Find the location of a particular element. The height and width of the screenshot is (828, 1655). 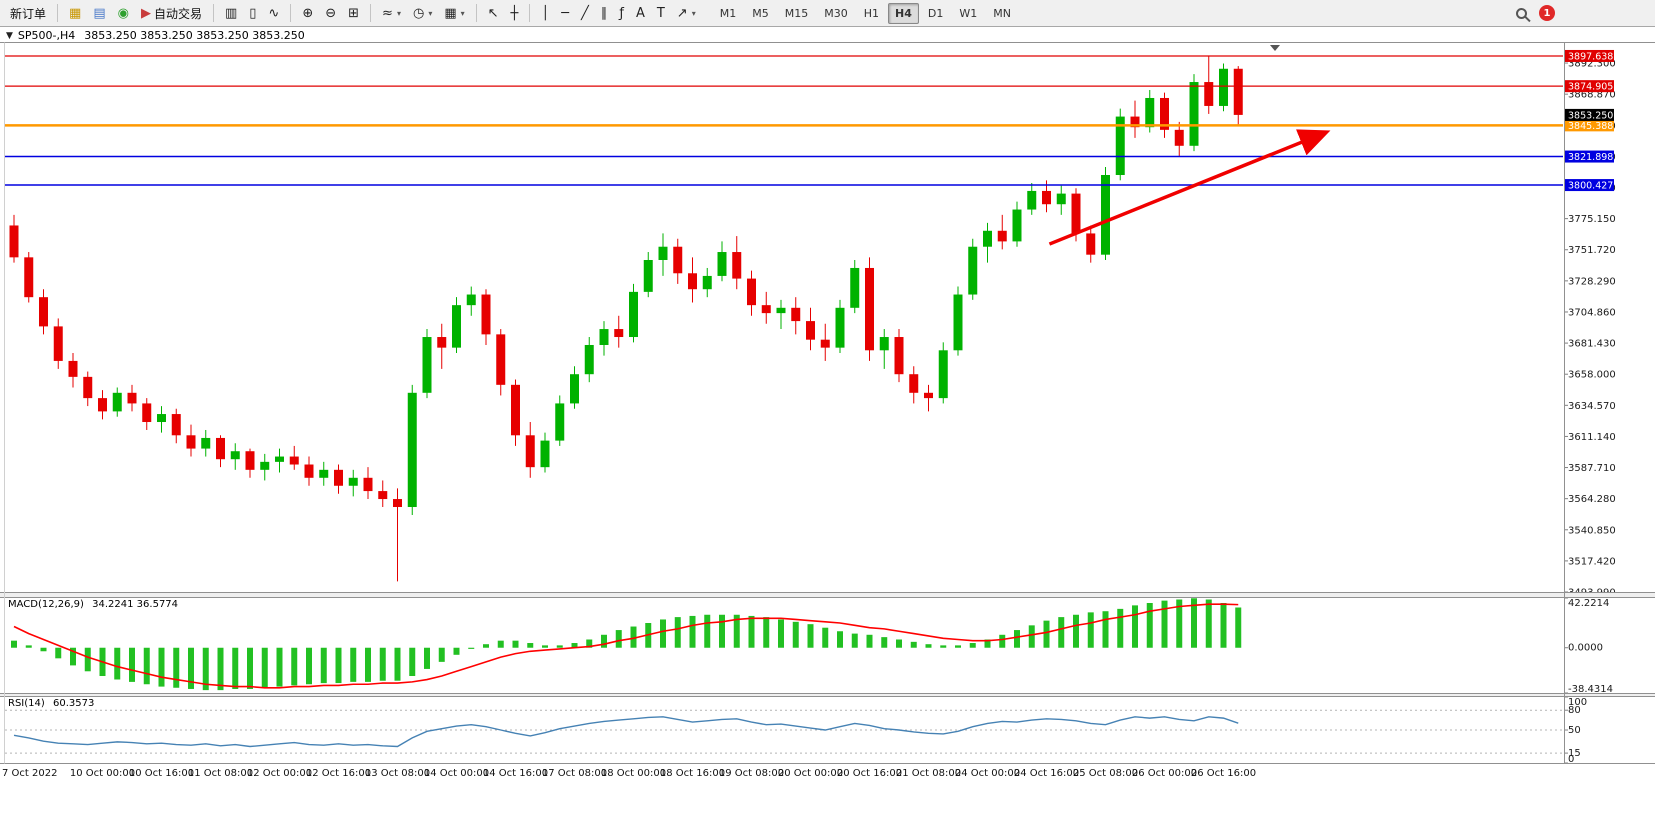

fibonacci-button: ƒ is located at coordinates (621, 13).